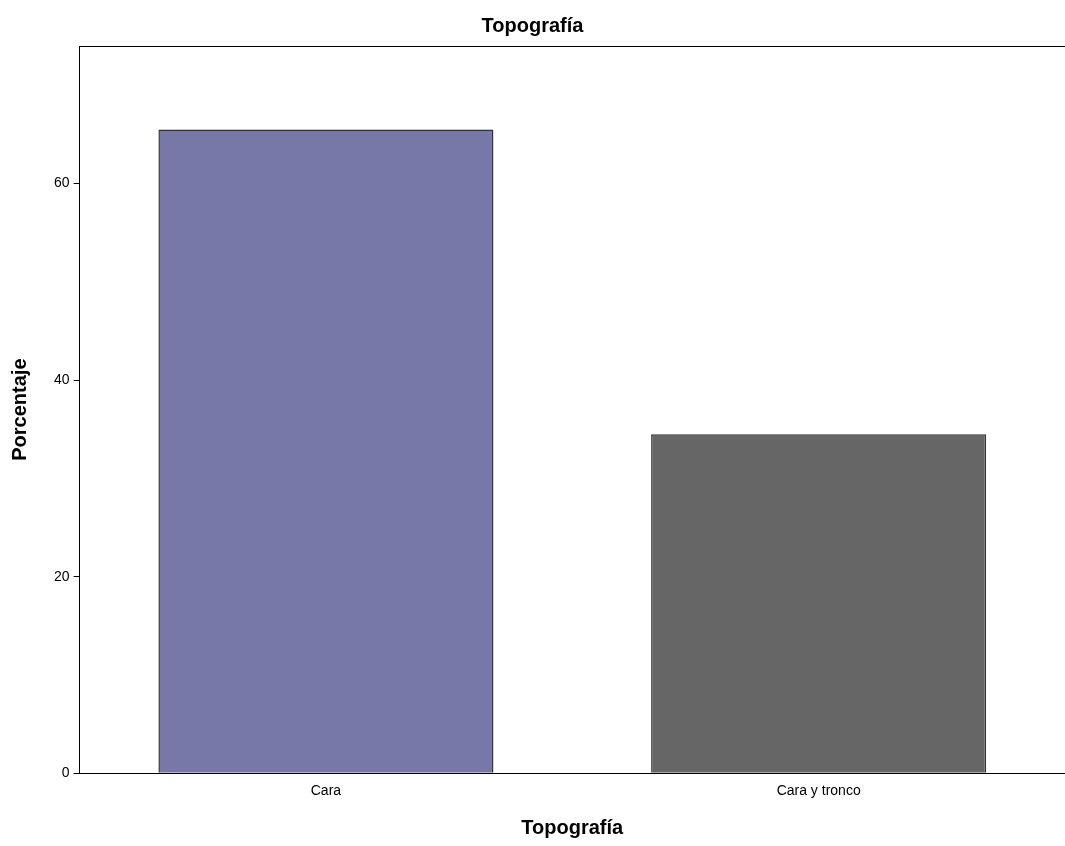 This screenshot has width=1065, height=846. I want to click on y-tick-label: 60, so click(61, 182).